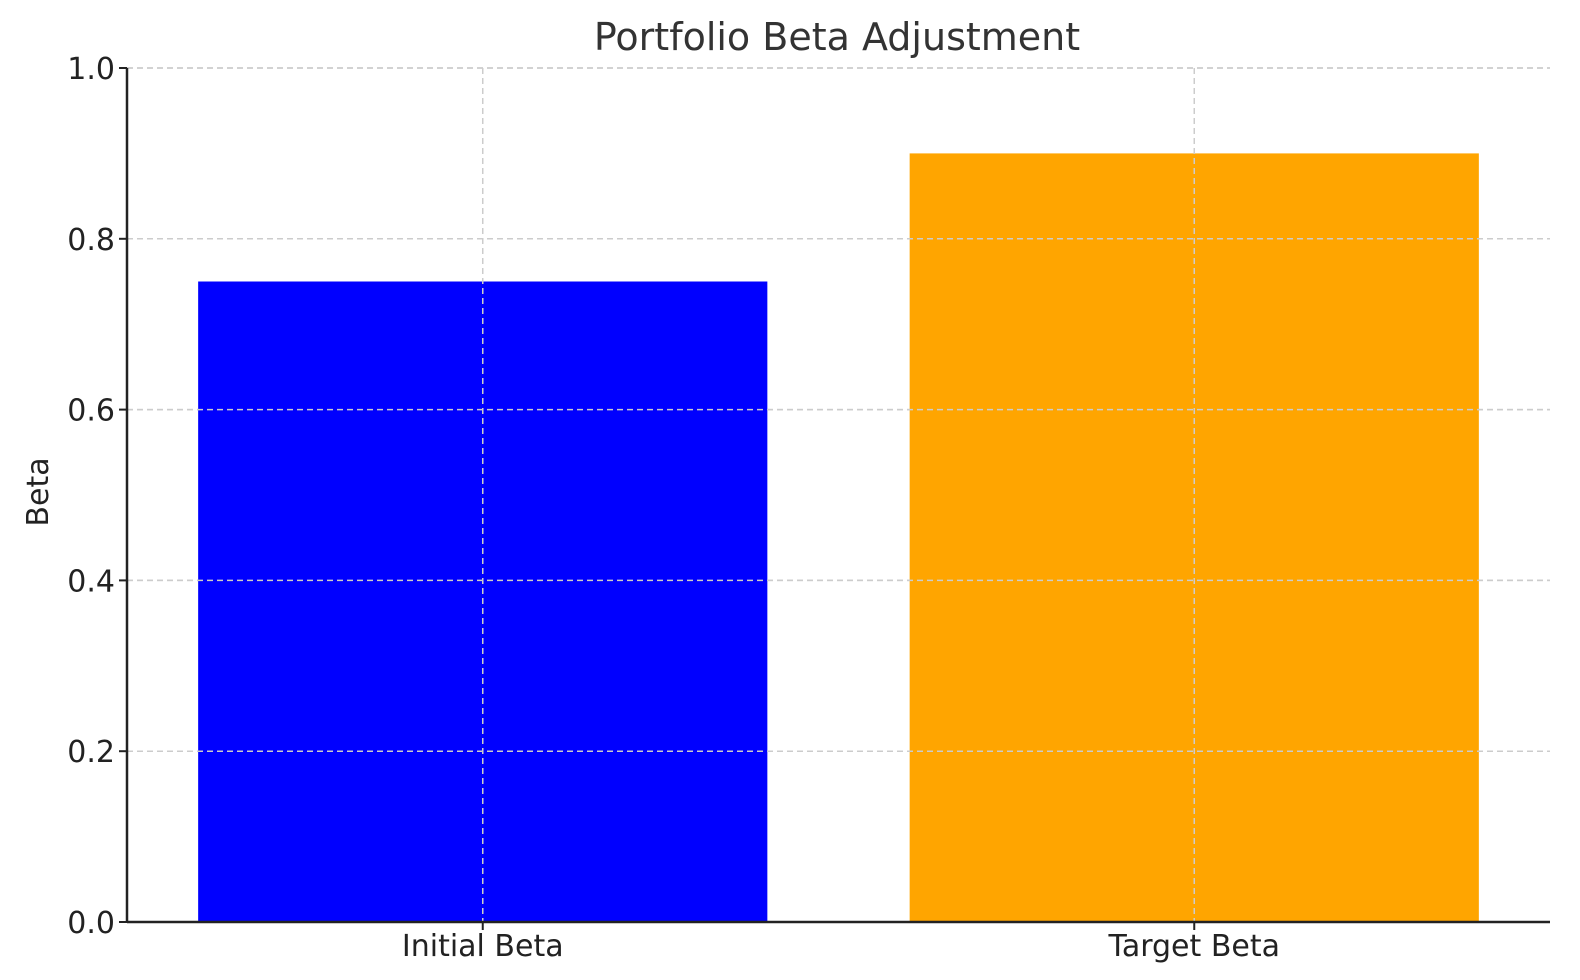 The height and width of the screenshot is (980, 1580). Describe the element at coordinates (91, 69) in the screenshot. I see `y-tick-label: 1.0` at that location.